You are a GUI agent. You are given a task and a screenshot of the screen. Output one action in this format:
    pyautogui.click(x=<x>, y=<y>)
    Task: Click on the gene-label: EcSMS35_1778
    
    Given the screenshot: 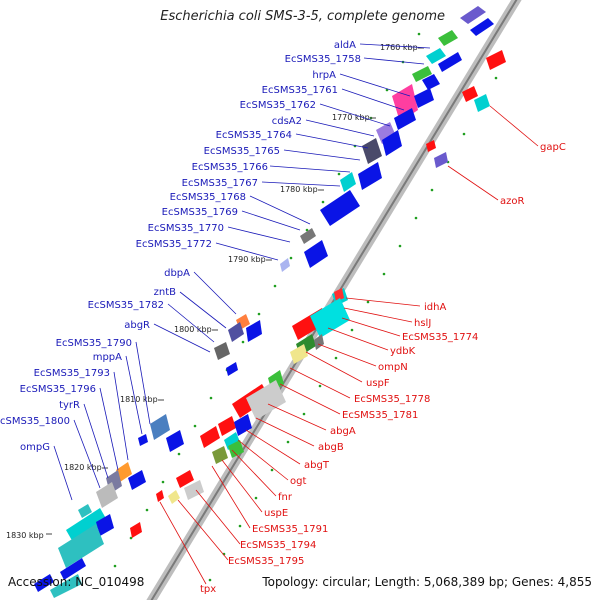 What is the action you would take?
    pyautogui.click(x=392, y=399)
    